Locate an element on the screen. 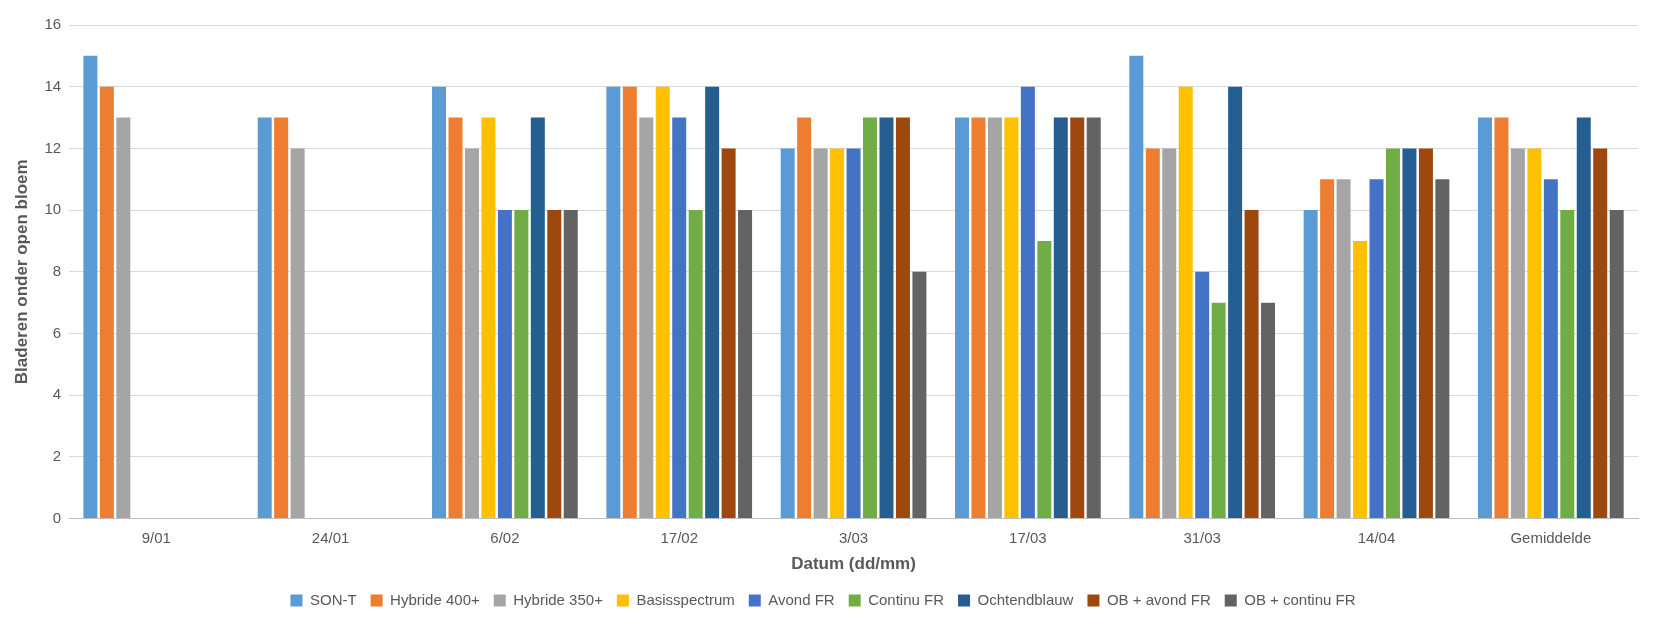 The image size is (1670, 627). legend-label: Avond FR is located at coordinates (801, 599).